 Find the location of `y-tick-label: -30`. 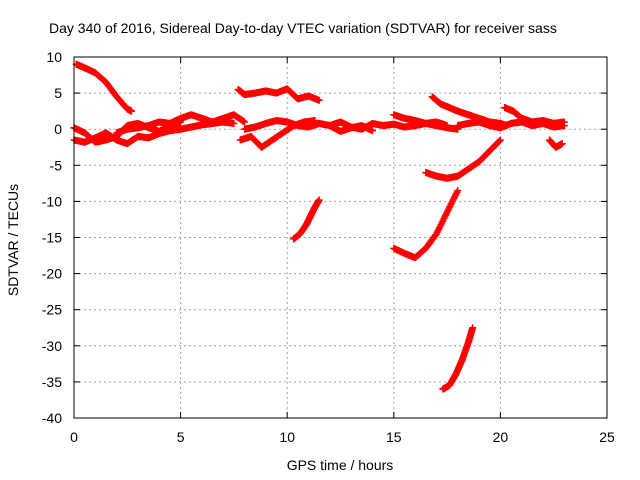

y-tick-label: -30 is located at coordinates (52, 346).